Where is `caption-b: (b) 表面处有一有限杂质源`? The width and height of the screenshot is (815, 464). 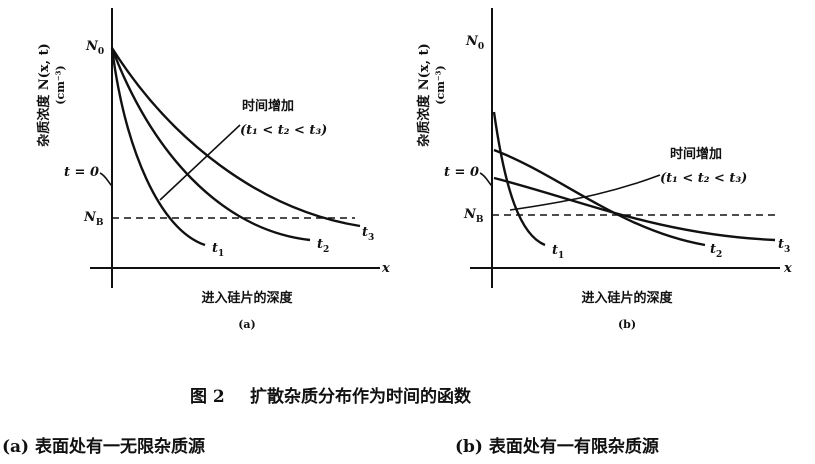
caption-b: (b) 表面处有一有限杂质源 is located at coordinates (557, 446).